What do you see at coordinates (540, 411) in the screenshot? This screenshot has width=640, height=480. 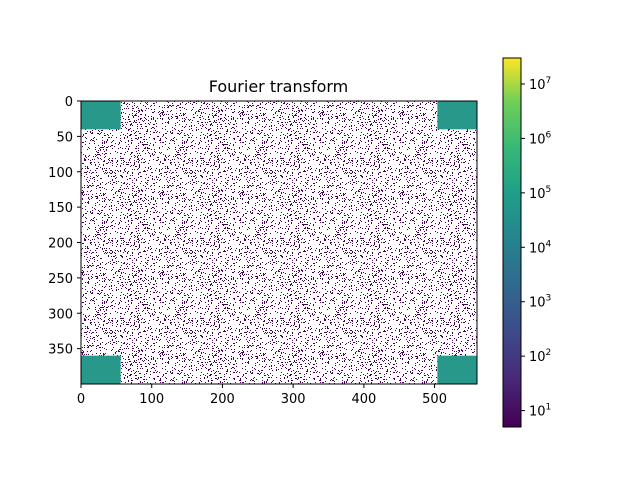 I see `colorbar-tick-label: 10¹` at bounding box center [540, 411].